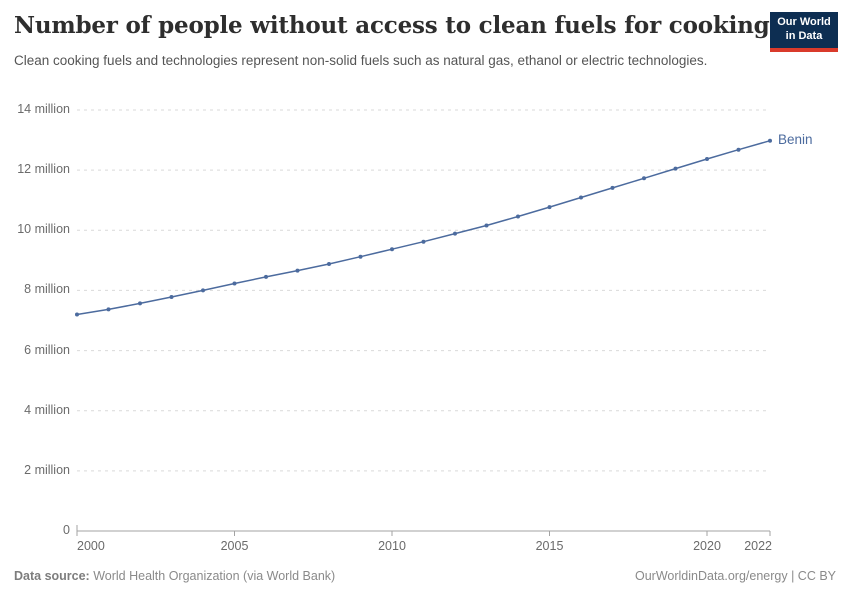 The image size is (850, 600). I want to click on x-axis-tick-label: 2015, so click(549, 546).